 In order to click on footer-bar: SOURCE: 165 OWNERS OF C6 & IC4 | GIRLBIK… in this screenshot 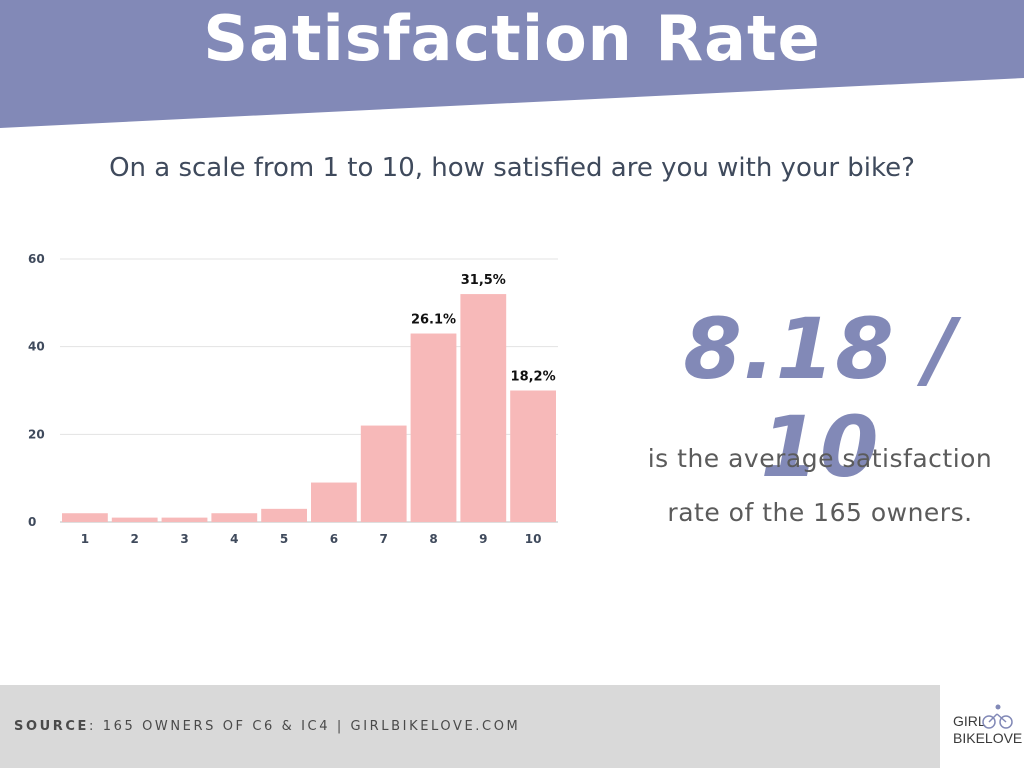, I will do `click(470, 726)`.